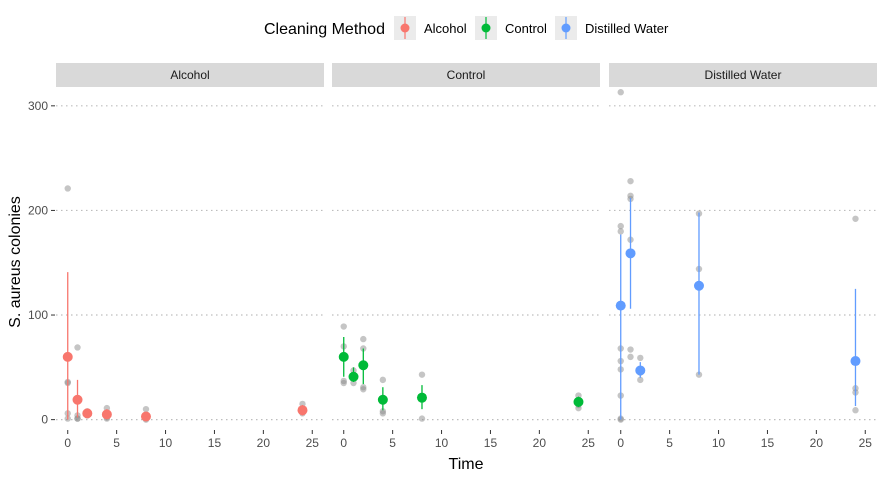  I want to click on legend-key-control, so click(486, 28).